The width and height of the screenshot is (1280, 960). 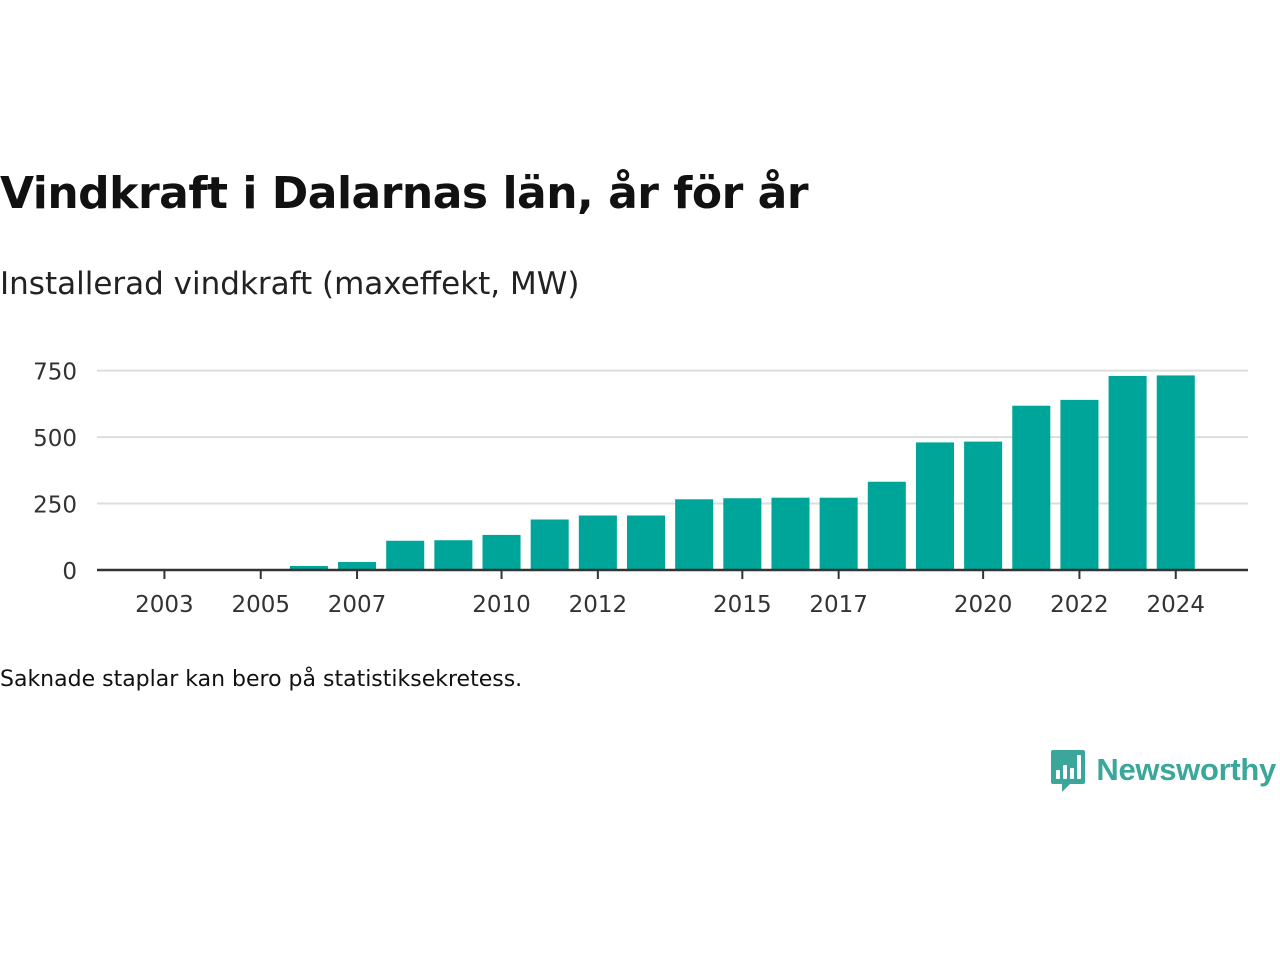 I want to click on y-tick-labels: 0 250 500 750, so click(x=55, y=472).